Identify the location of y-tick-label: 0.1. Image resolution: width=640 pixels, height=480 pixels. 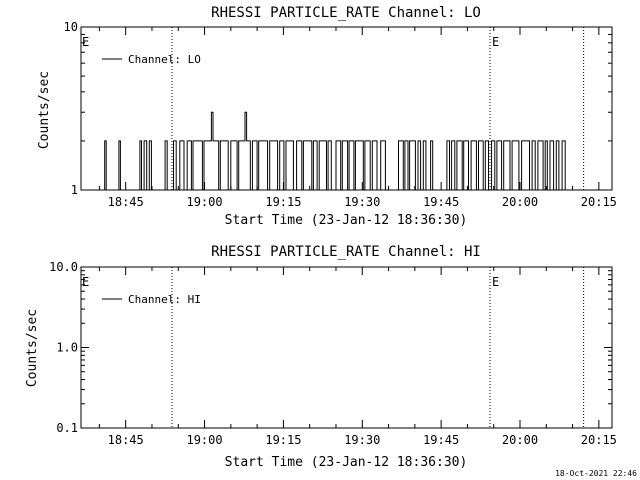
(67, 428).